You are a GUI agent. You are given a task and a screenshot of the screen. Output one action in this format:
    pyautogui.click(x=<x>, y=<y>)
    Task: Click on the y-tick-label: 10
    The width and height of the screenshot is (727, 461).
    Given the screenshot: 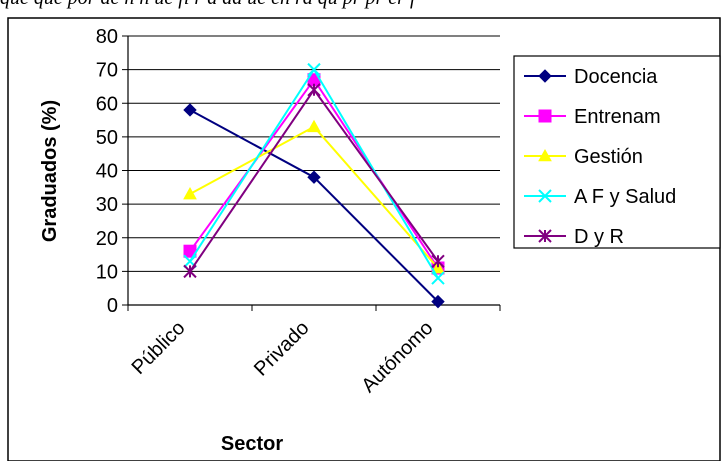 What is the action you would take?
    pyautogui.click(x=107, y=272)
    